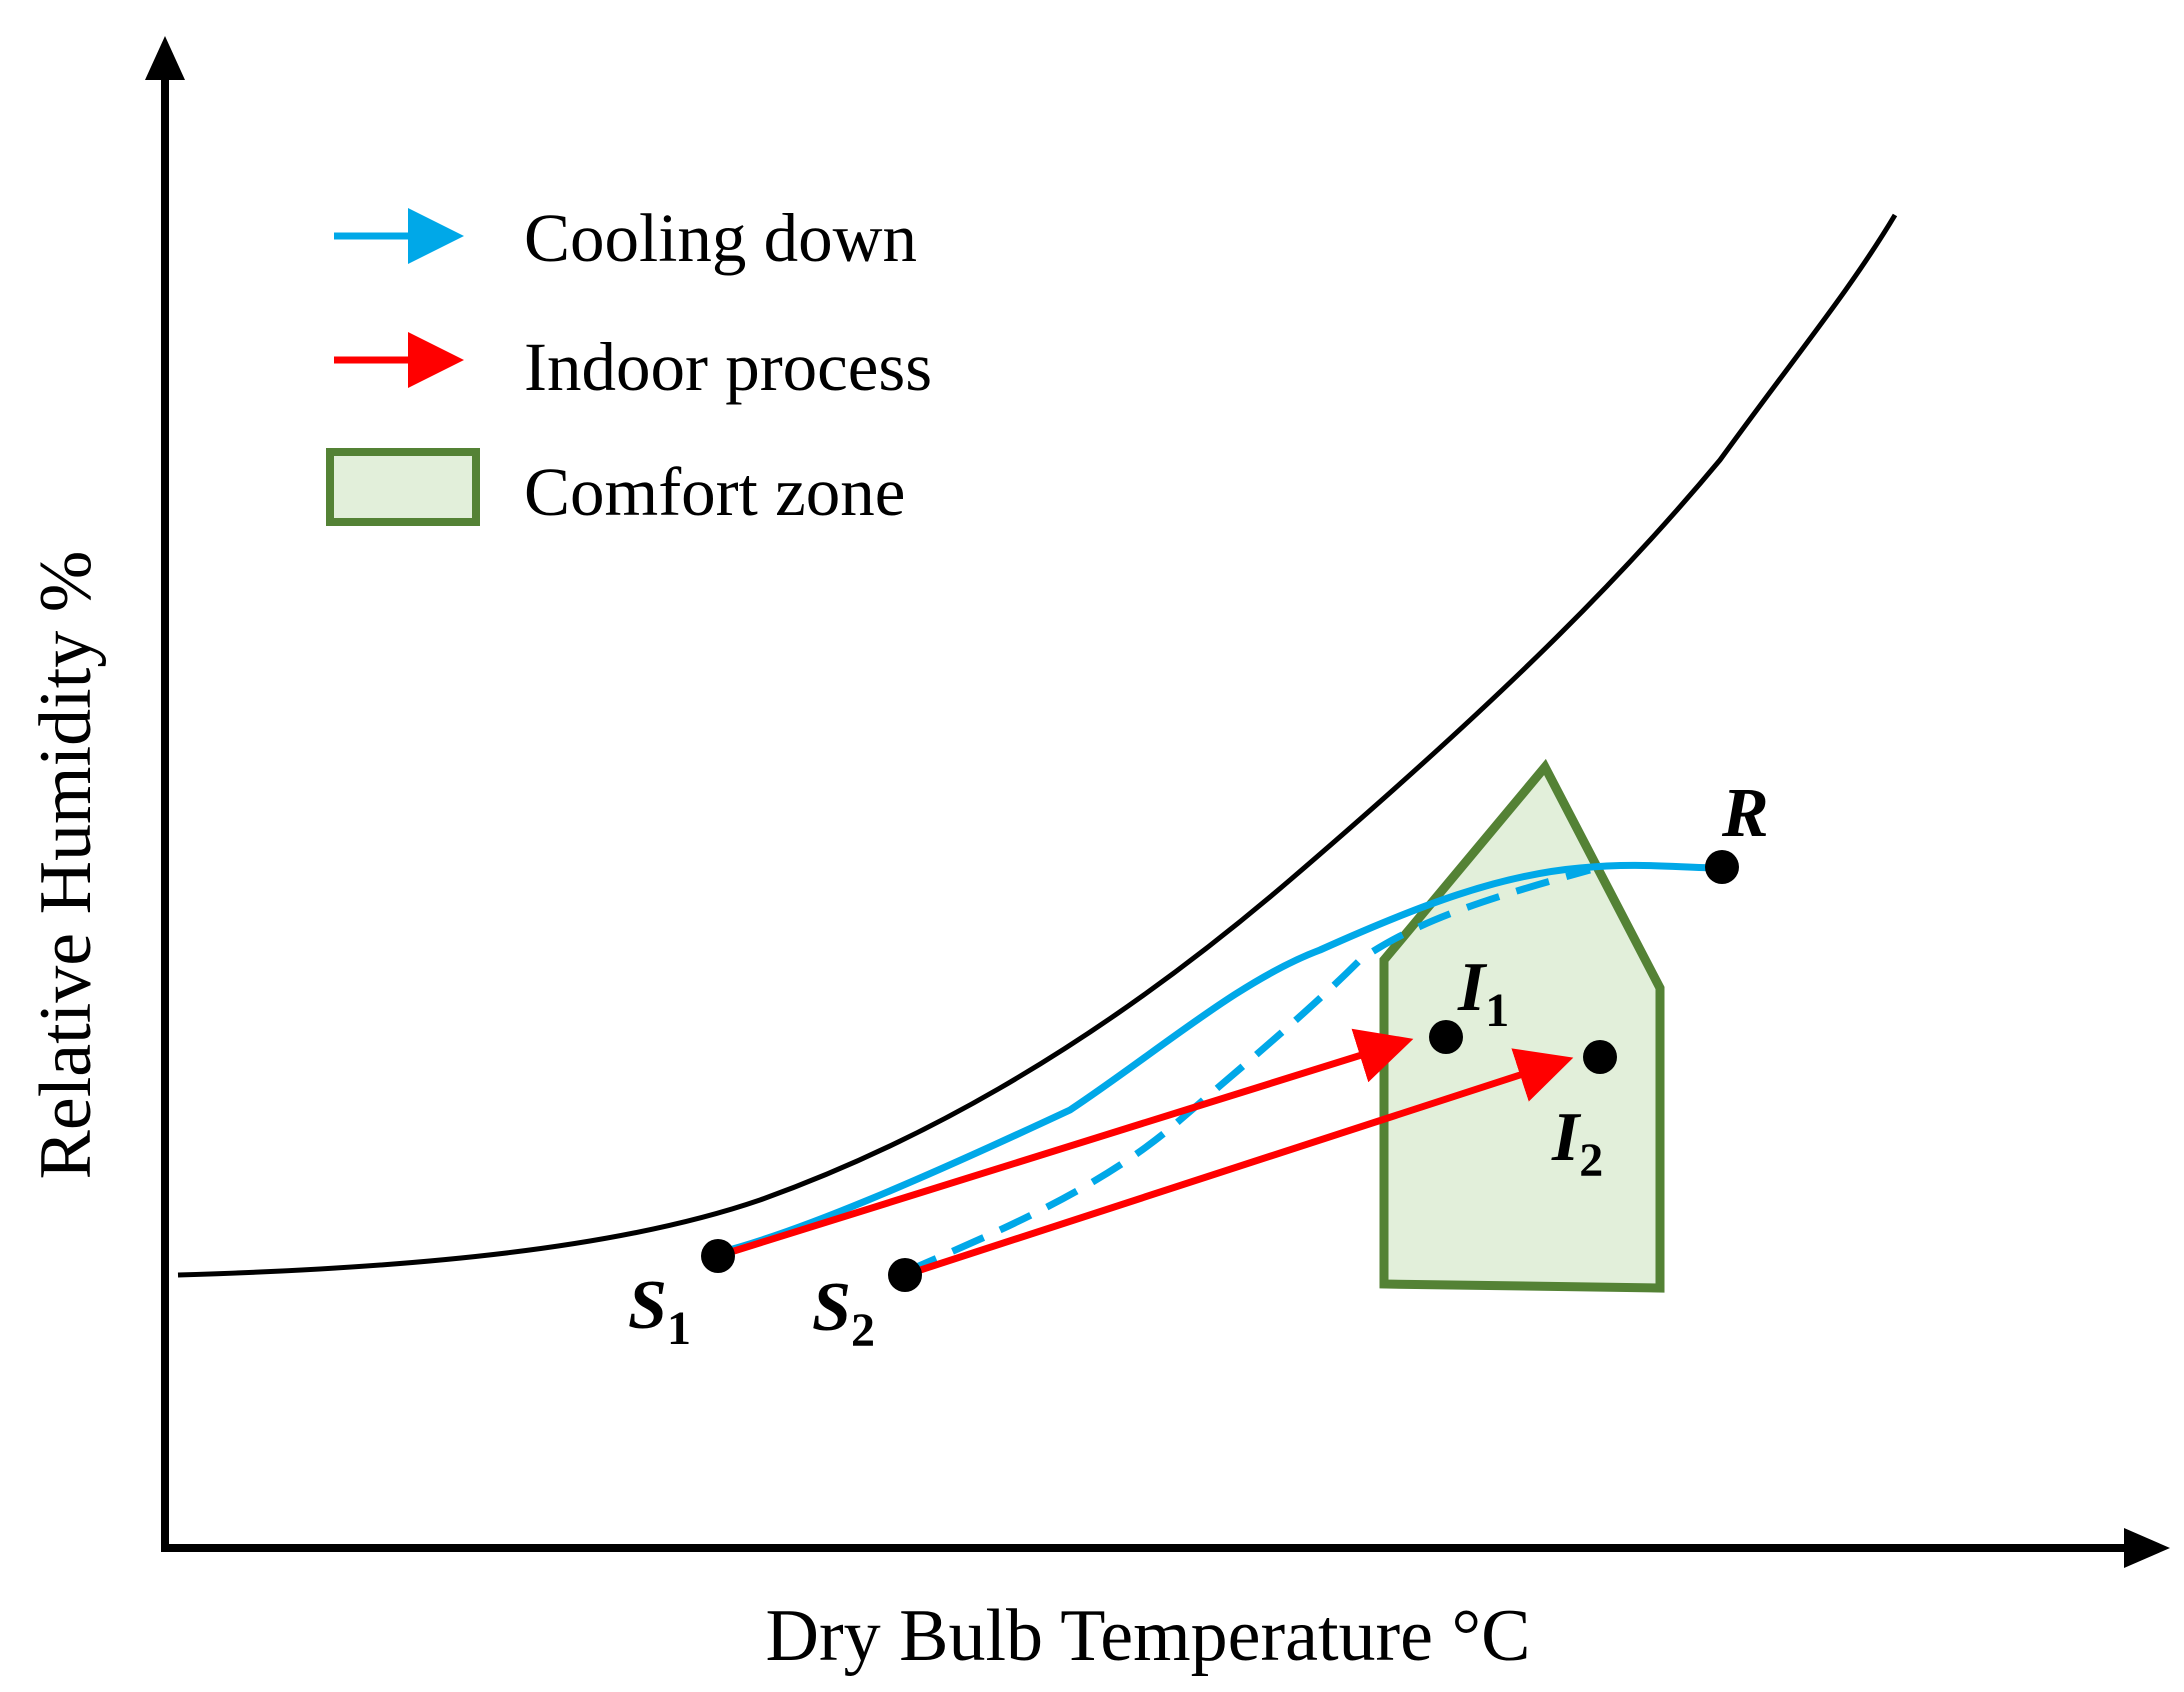 The width and height of the screenshot is (2184, 1692). What do you see at coordinates (1600, 1057) in the screenshot?
I see `point-i2-marker` at bounding box center [1600, 1057].